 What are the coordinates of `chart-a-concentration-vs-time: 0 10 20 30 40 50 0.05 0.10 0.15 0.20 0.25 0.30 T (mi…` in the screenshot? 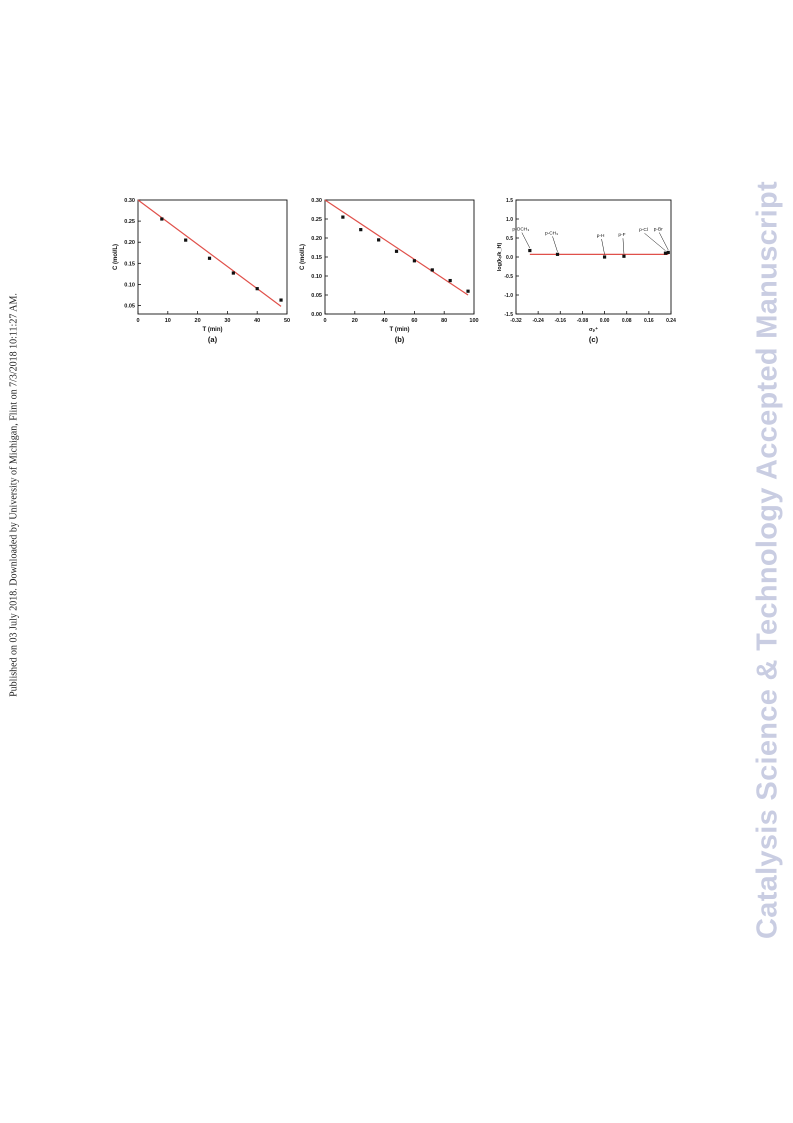 It's located at (201, 271).